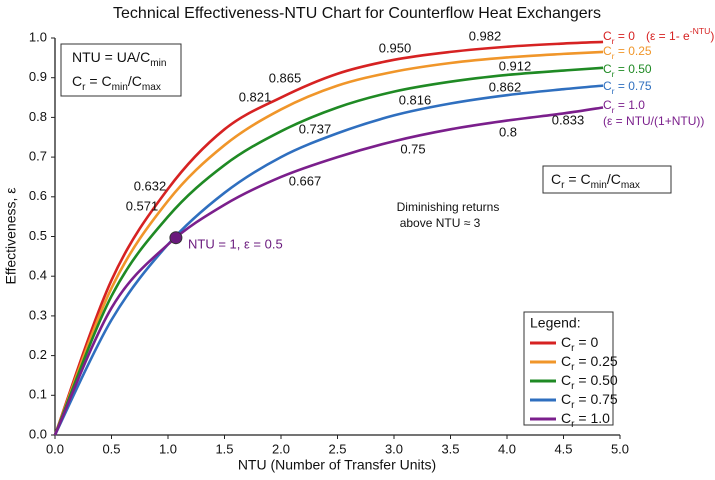  Describe the element at coordinates (235, 243) in the screenshot. I see `annotation: NTU = 1, ε = 0.5` at that location.